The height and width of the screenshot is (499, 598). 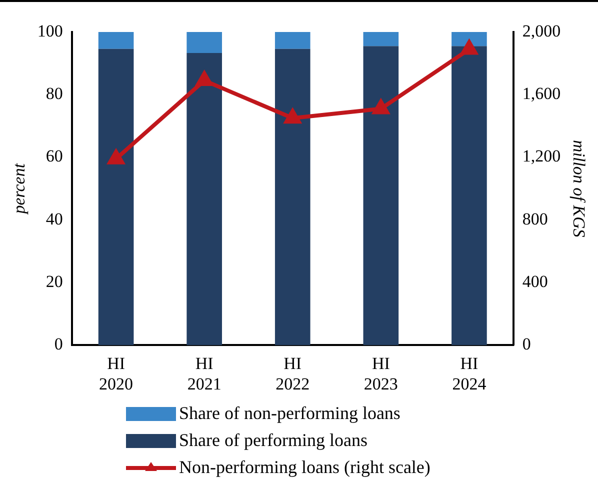 What do you see at coordinates (541, 94) in the screenshot?
I see `y2-tick-label: 1,600` at bounding box center [541, 94].